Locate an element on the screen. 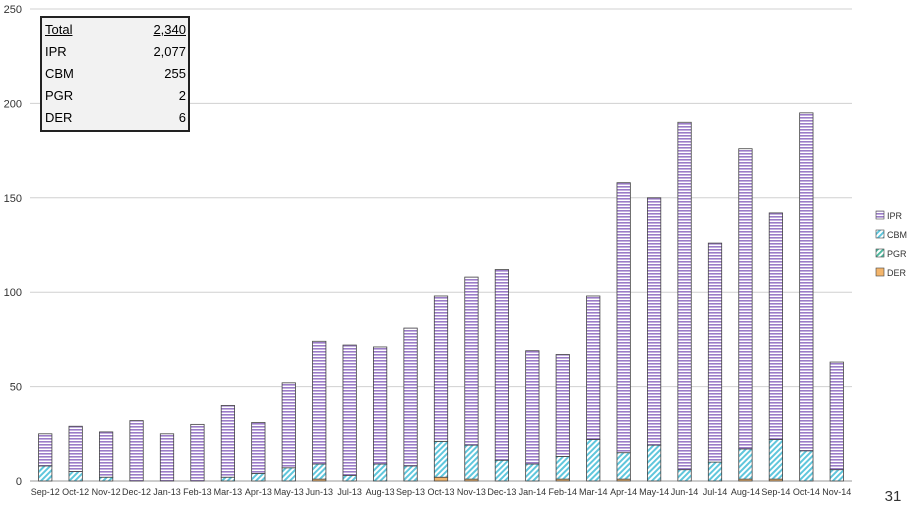  summary-value: 255 is located at coordinates (175, 73).